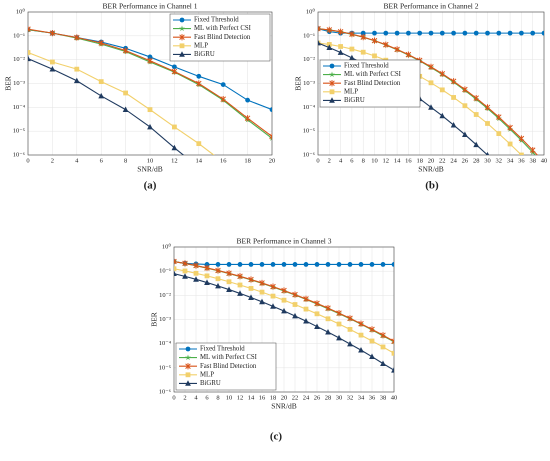  Describe the element at coordinates (27, 160) in the screenshot. I see `x-tick-label: 0` at that location.